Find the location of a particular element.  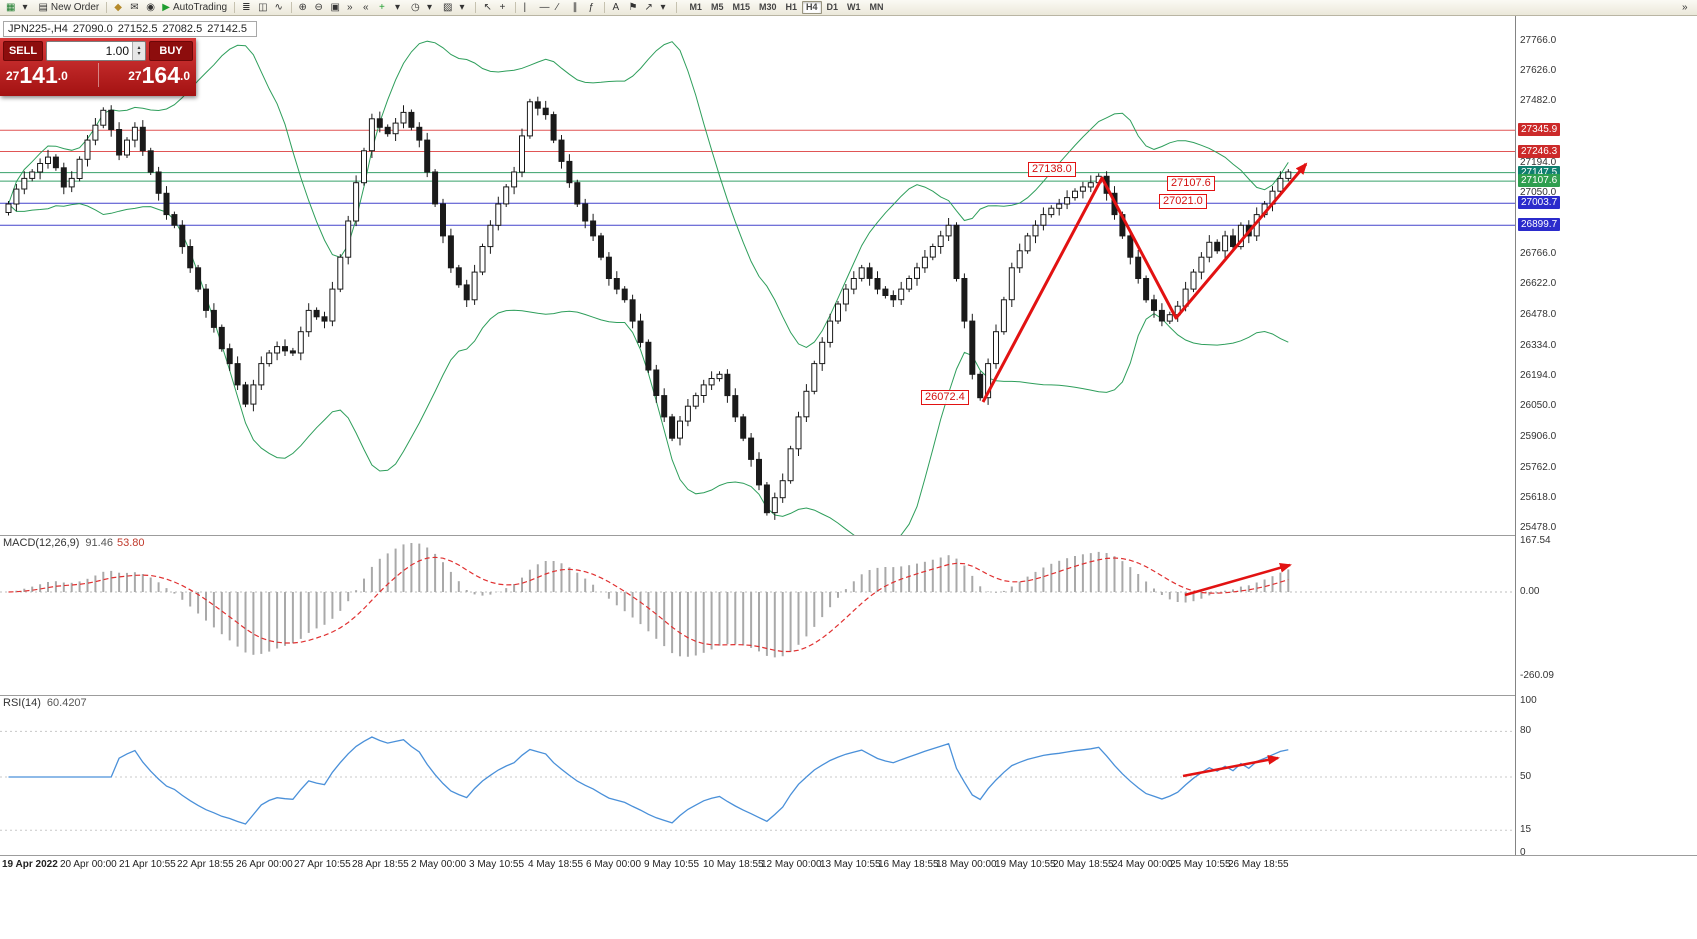

price-axis-label: 25478.0 is located at coordinates (1538, 527).